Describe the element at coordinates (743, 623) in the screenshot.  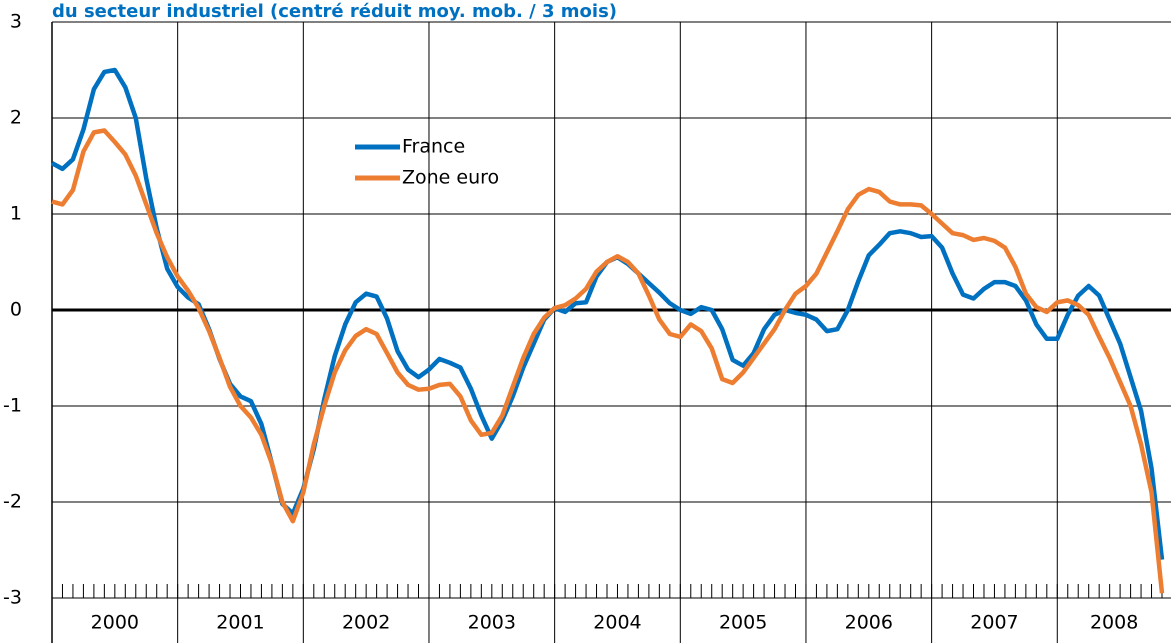
I see `x-tick-label: 2005` at that location.